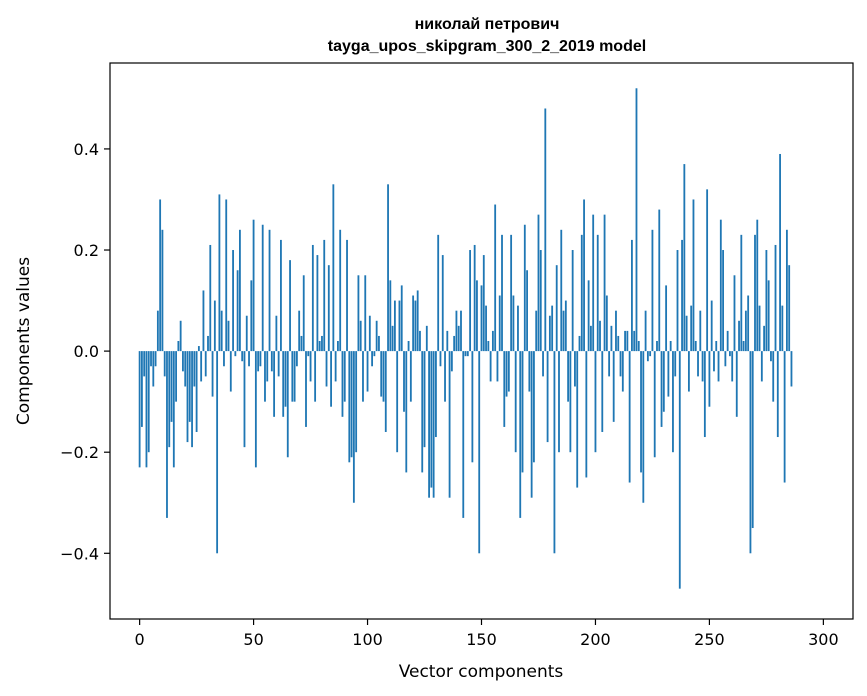 The height and width of the screenshot is (696, 867). I want to click on x-tick-label: 300, so click(823, 639).